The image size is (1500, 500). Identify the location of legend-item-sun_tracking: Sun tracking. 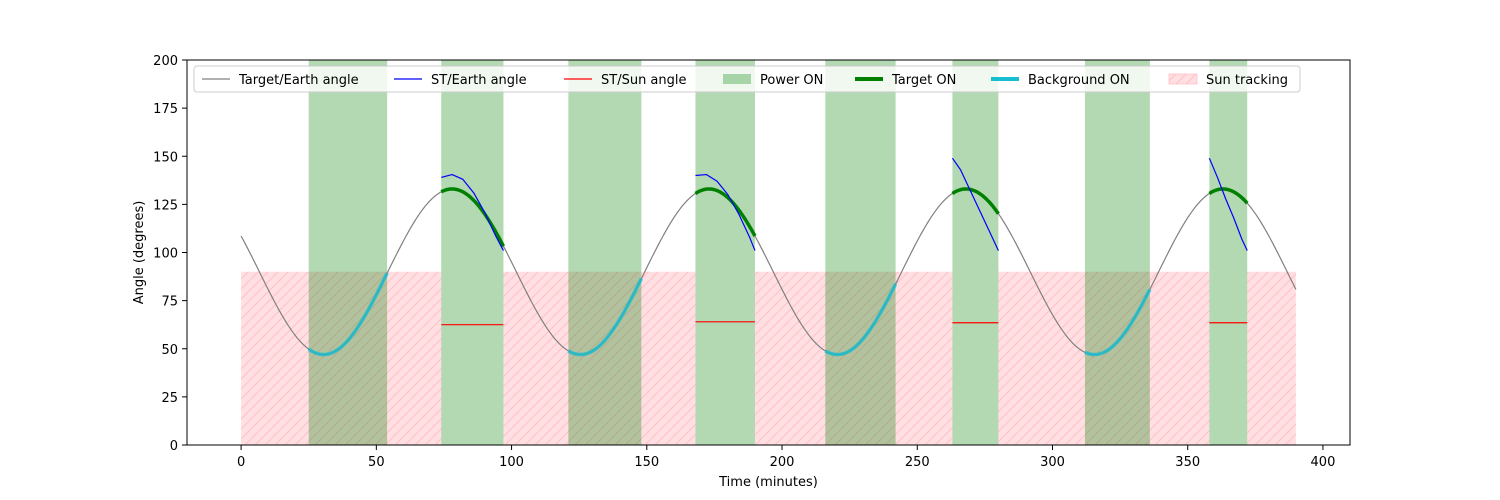
(1228, 80).